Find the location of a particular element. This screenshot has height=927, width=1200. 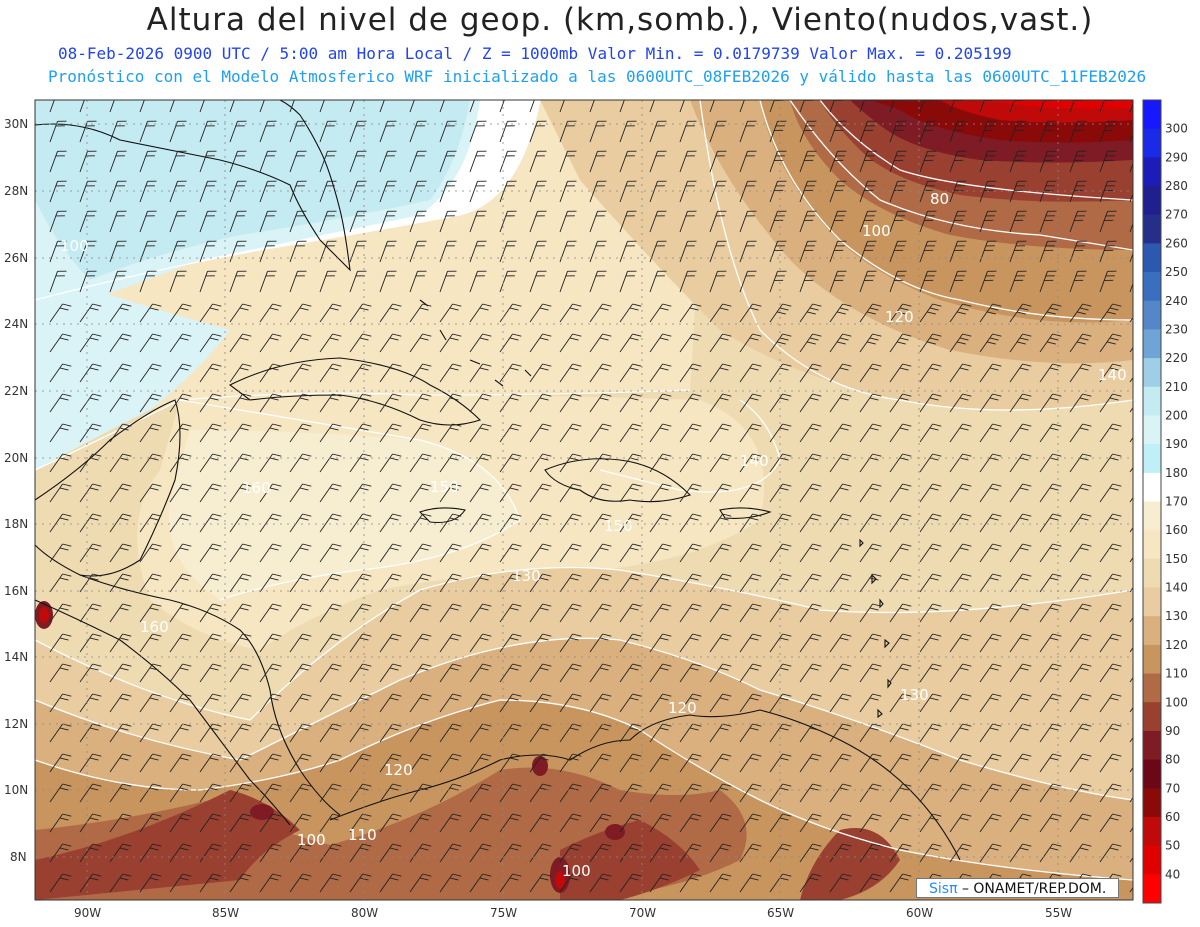

colorbar-label: 80 is located at coordinates (1172, 760).